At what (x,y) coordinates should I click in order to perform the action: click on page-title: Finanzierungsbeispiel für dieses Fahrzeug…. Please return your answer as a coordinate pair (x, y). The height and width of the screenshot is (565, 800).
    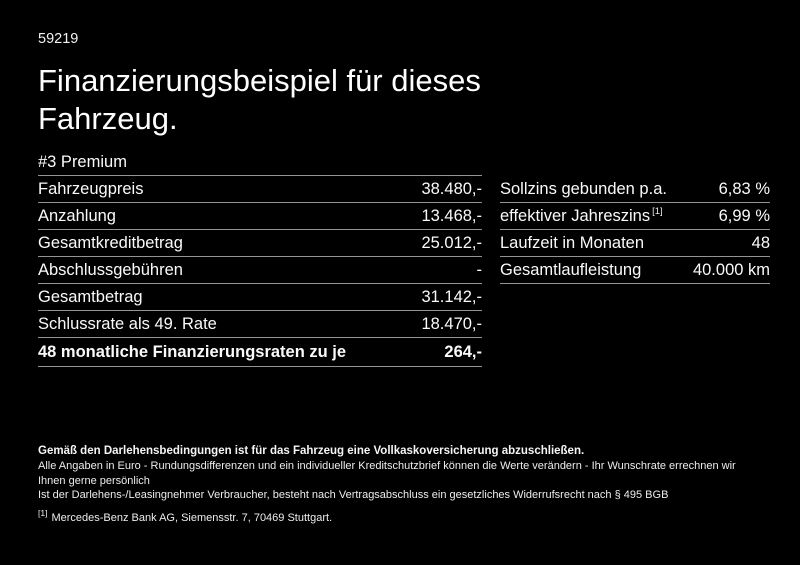
    Looking at the image, I should click on (404, 100).